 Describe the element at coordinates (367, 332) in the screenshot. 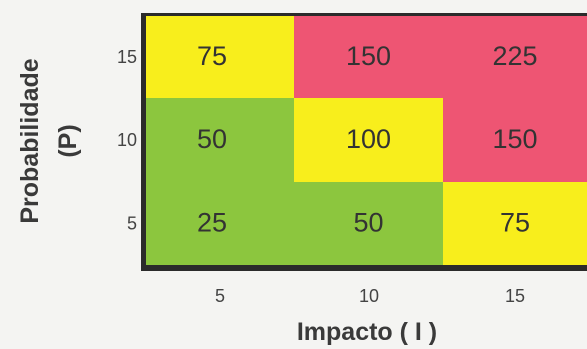

I see `x-axis-title: Impacto ( I )` at that location.